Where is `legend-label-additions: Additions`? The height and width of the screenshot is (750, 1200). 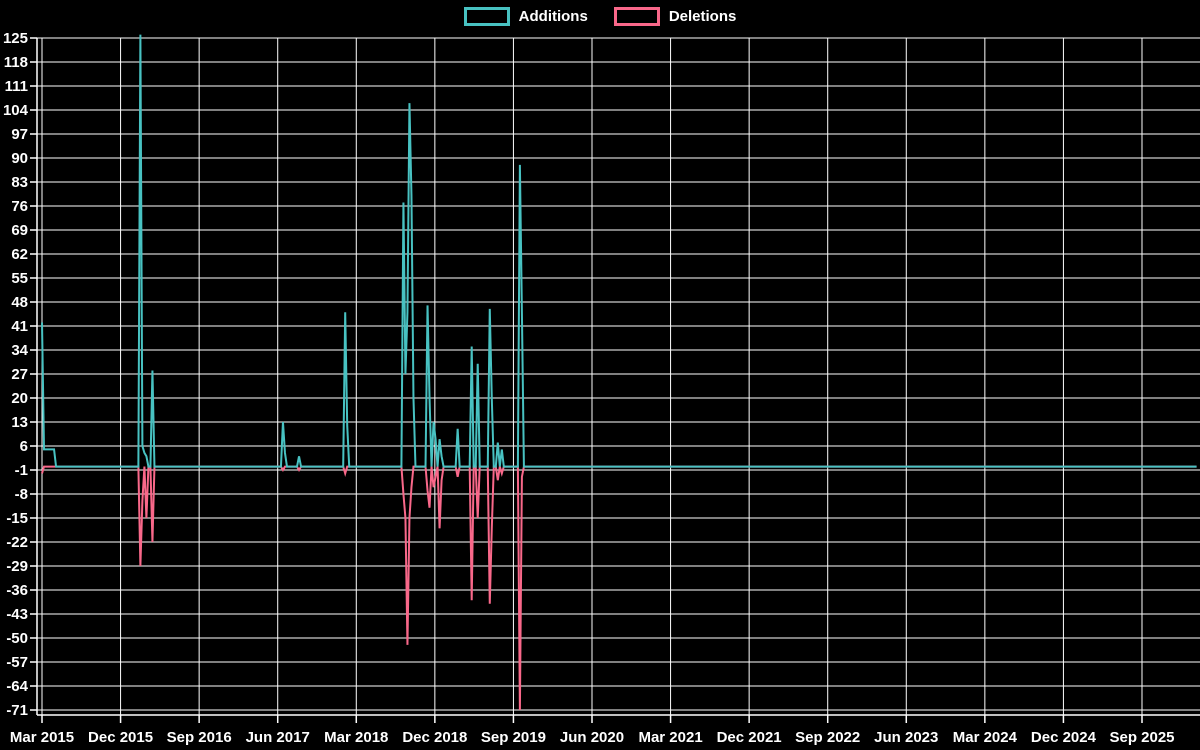
legend-label-additions: Additions is located at coordinates (553, 16).